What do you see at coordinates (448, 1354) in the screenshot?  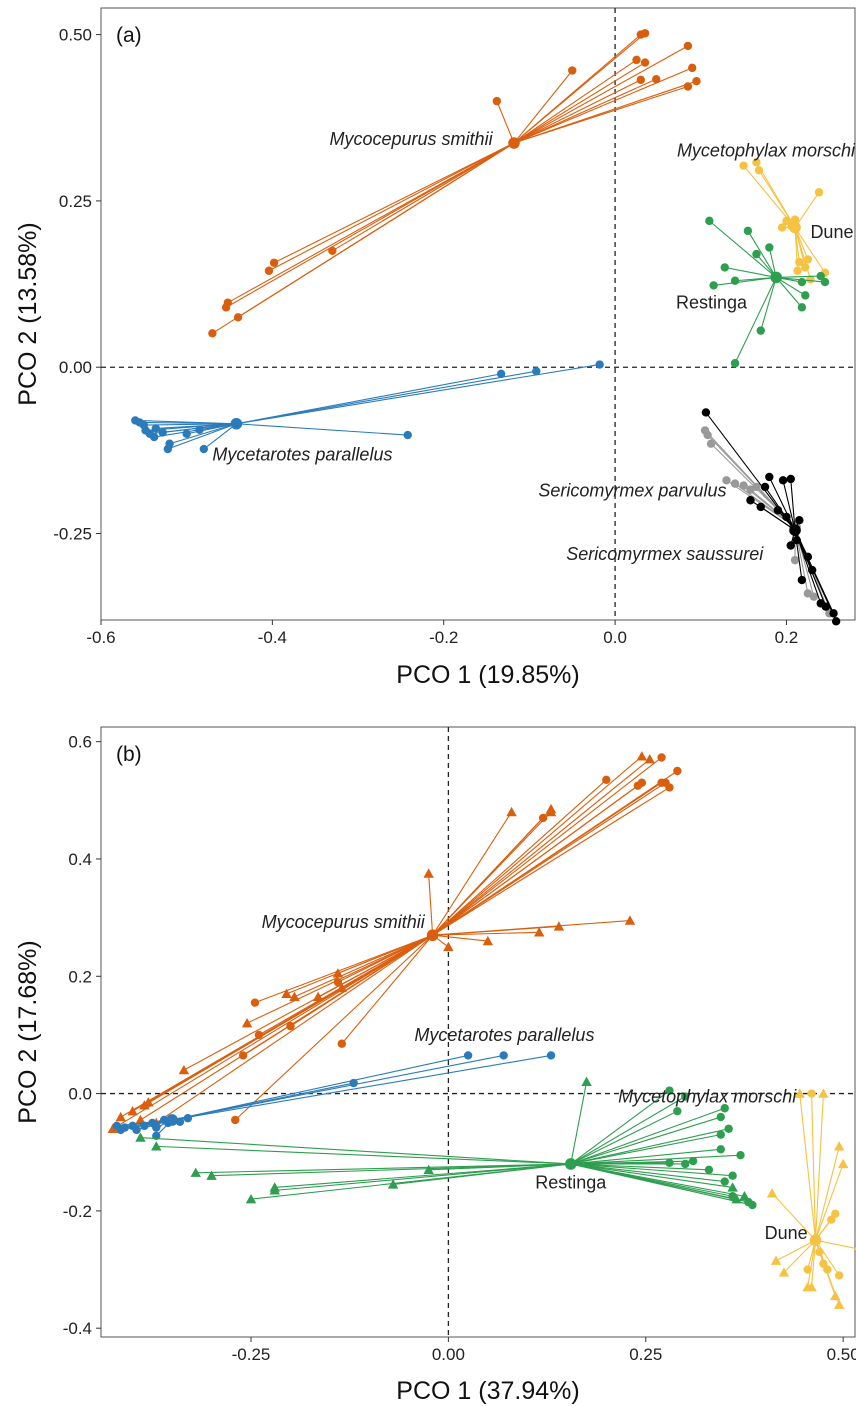 I see `x-tick-label: 0.00` at bounding box center [448, 1354].